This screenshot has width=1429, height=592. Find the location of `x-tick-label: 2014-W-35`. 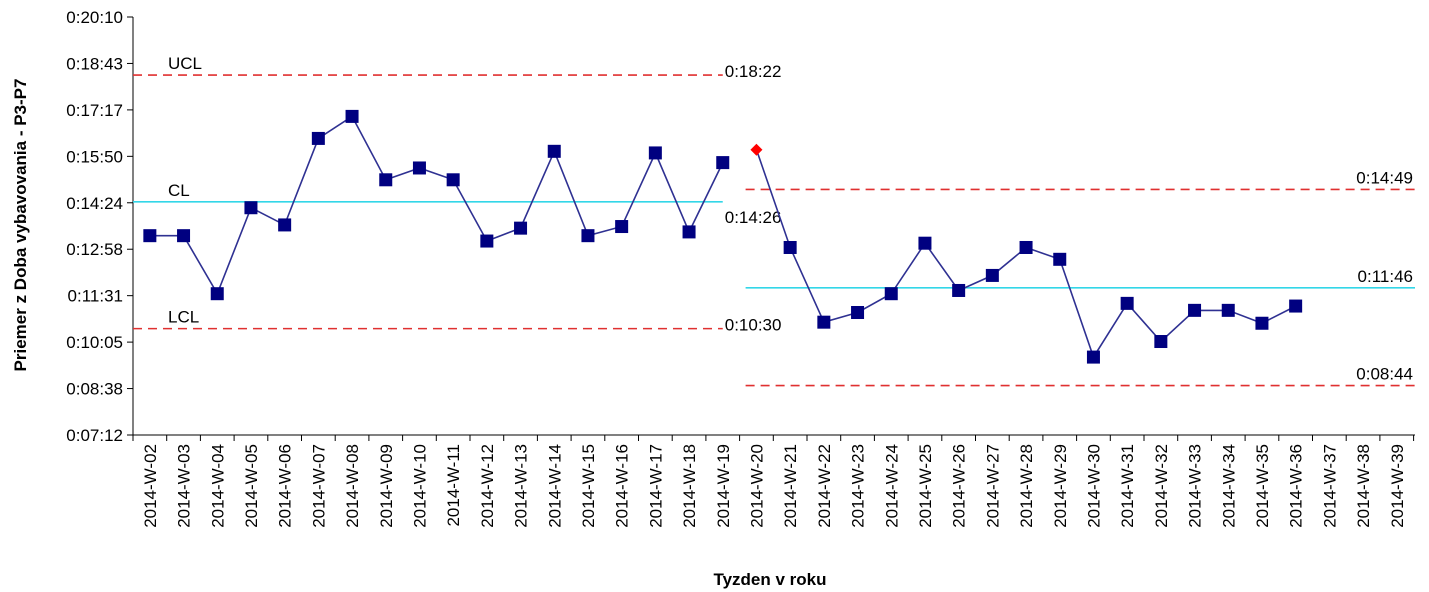

x-tick-label: 2014-W-35 is located at coordinates (1262, 486).